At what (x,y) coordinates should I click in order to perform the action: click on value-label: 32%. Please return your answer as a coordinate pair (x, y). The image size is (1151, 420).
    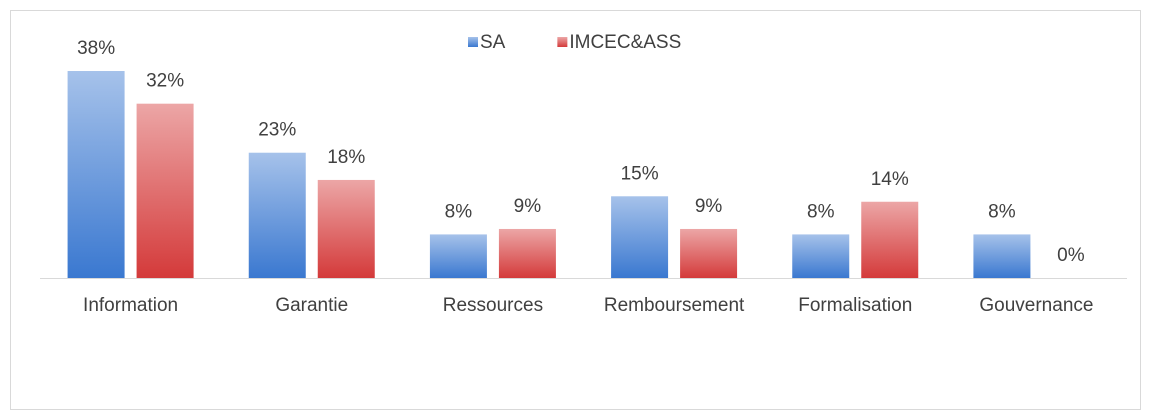
    Looking at the image, I should click on (165, 81).